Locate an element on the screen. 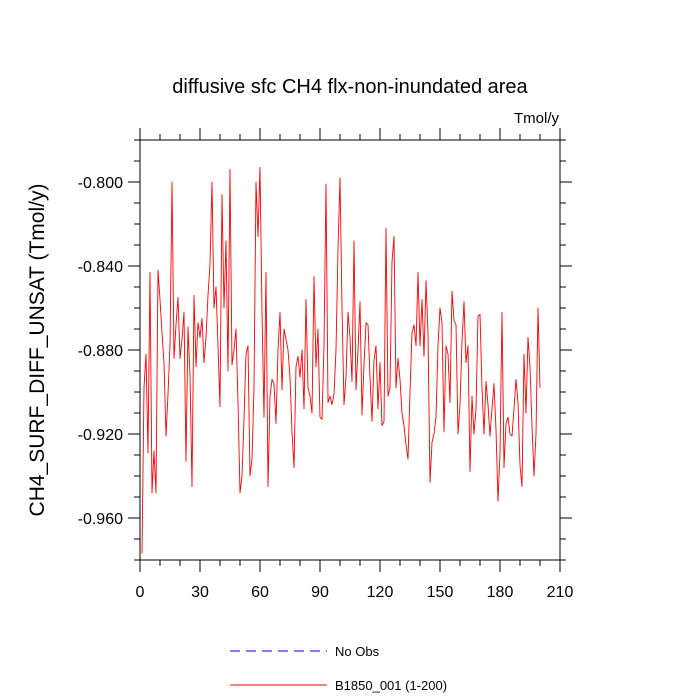 The width and height of the screenshot is (700, 700). y-axis-label: CH4_SURF_DIFF_UNSAT (Tmol/y) is located at coordinates (37, 350).